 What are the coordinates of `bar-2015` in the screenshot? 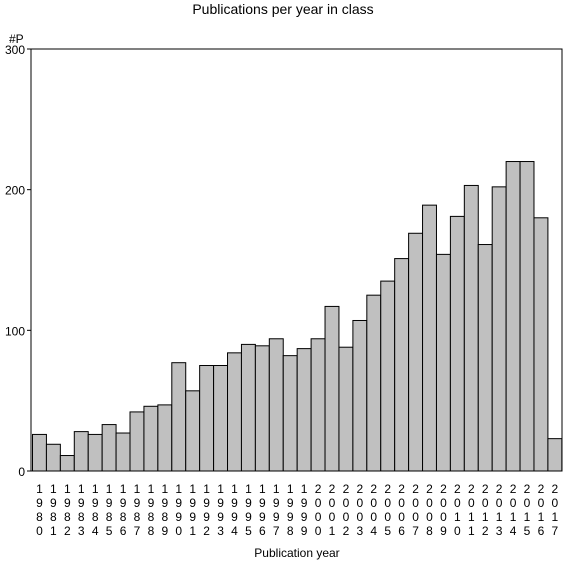 It's located at (527, 316).